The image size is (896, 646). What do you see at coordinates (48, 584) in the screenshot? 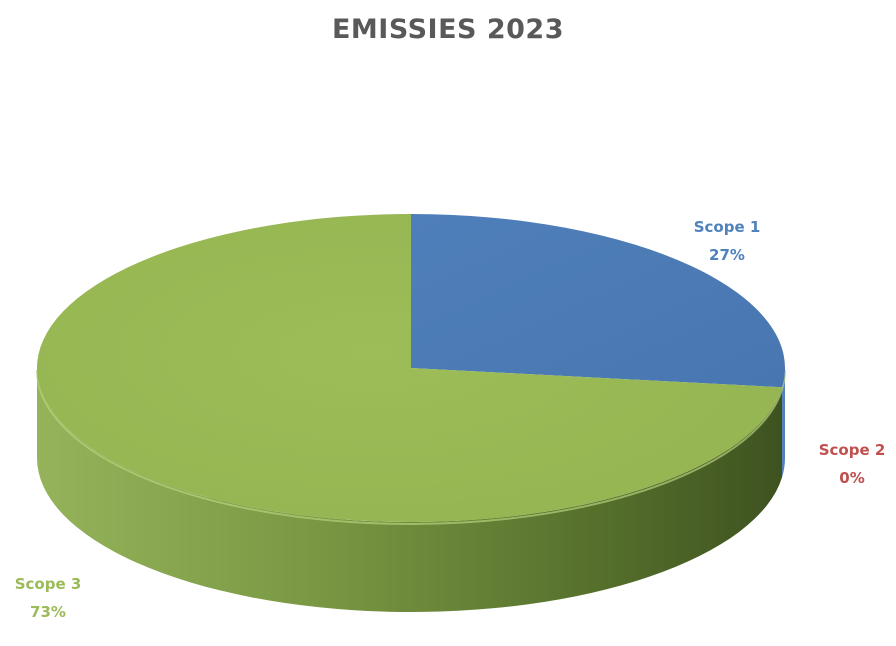
I see `data-label-scope-3-name: Scope 3` at bounding box center [48, 584].